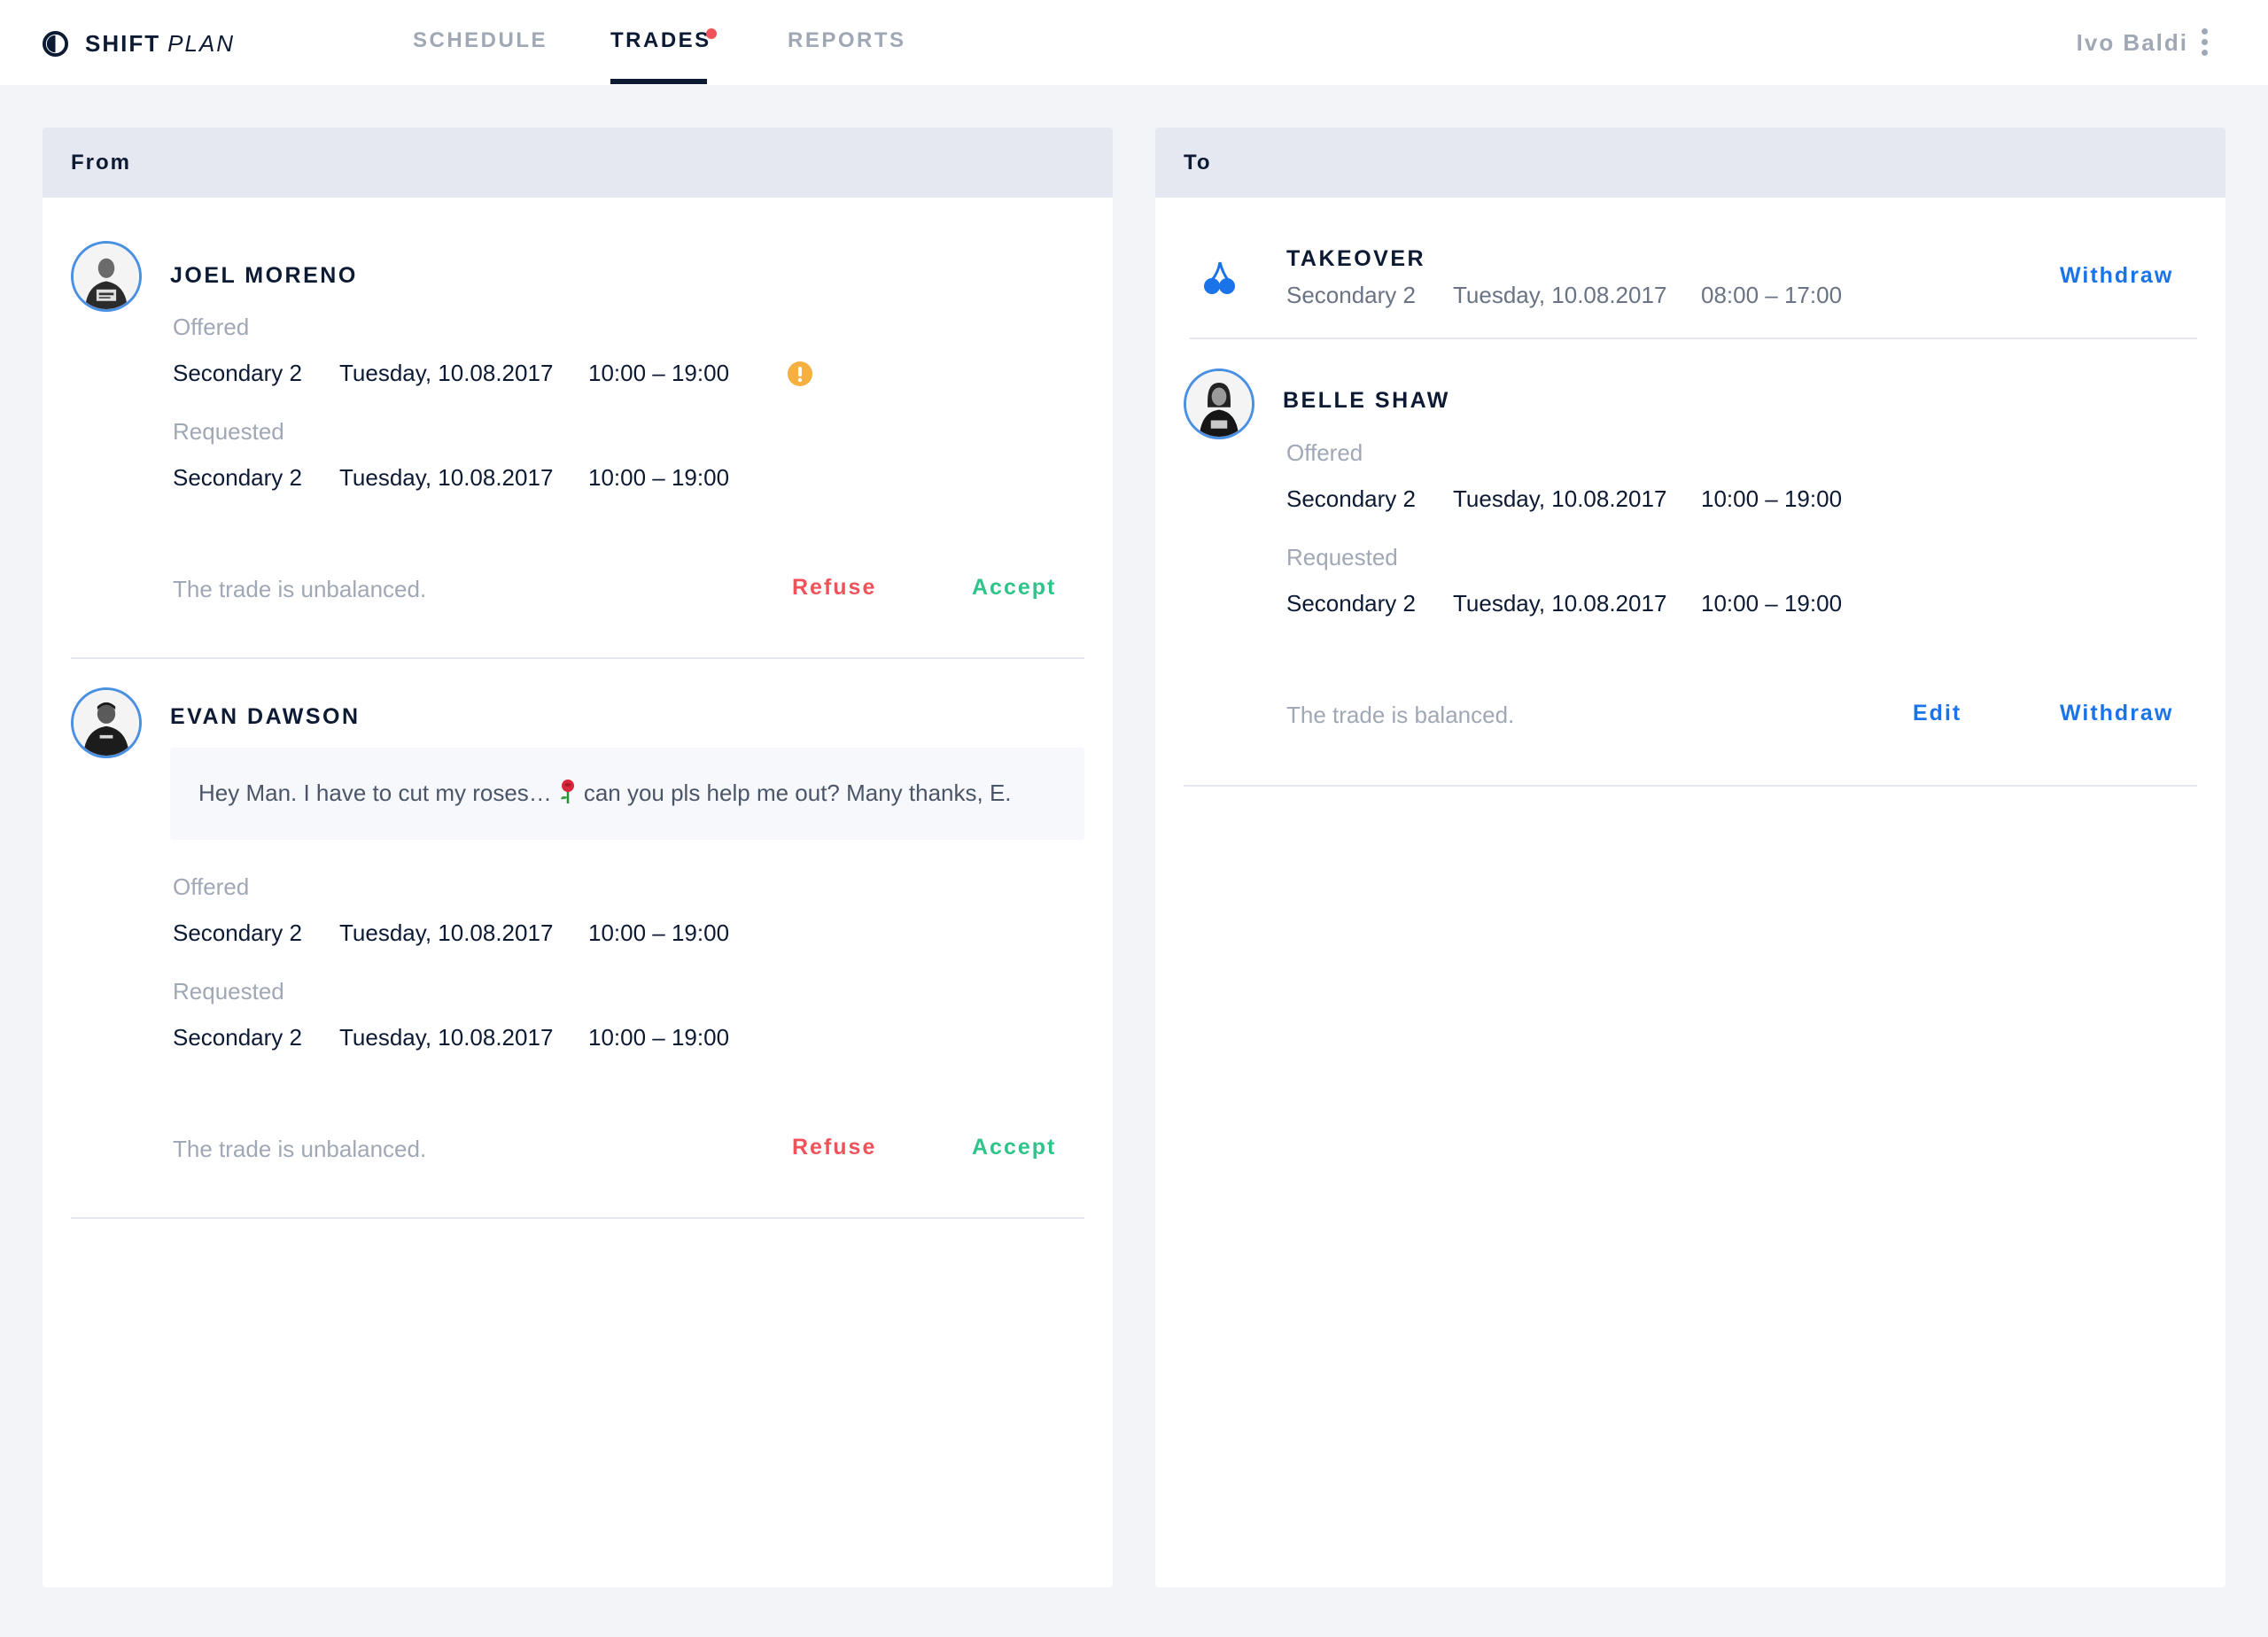 The image size is (2268, 1637). I want to click on tab-reports: REPORTS, so click(847, 40).